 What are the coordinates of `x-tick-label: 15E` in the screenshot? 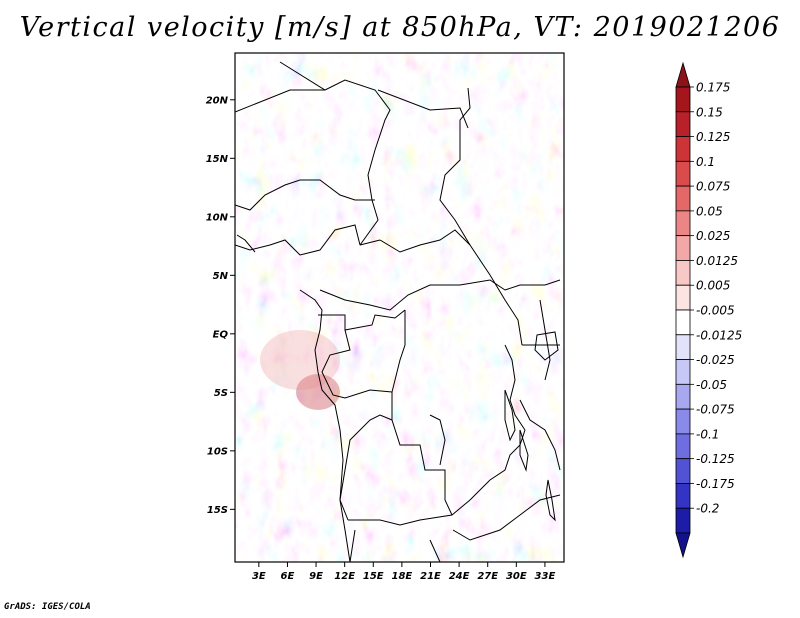 It's located at (373, 576).